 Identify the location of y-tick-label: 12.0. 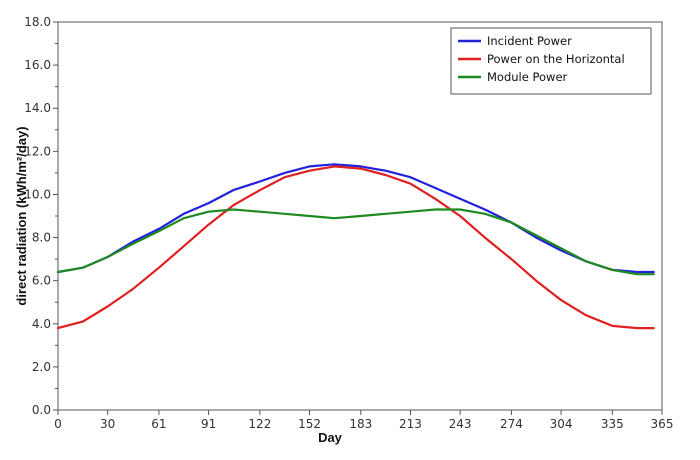
(37, 151).